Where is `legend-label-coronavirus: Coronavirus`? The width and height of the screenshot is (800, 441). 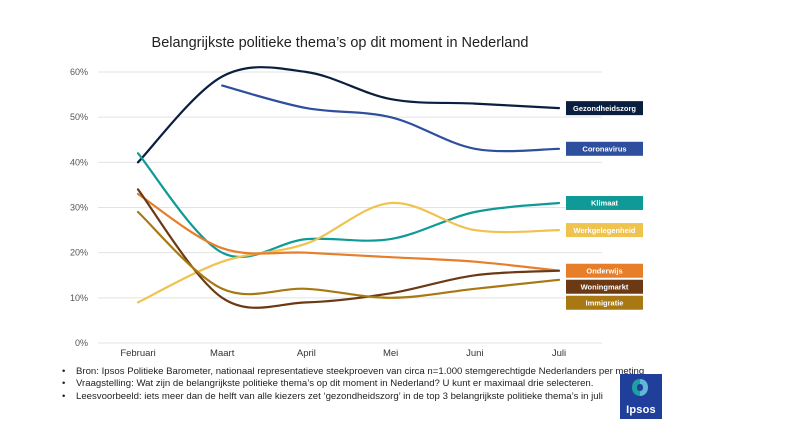 legend-label-coronavirus: Coronavirus is located at coordinates (604, 148).